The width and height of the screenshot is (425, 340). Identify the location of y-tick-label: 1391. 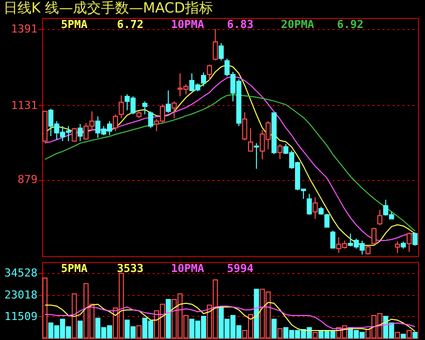
(24, 29).